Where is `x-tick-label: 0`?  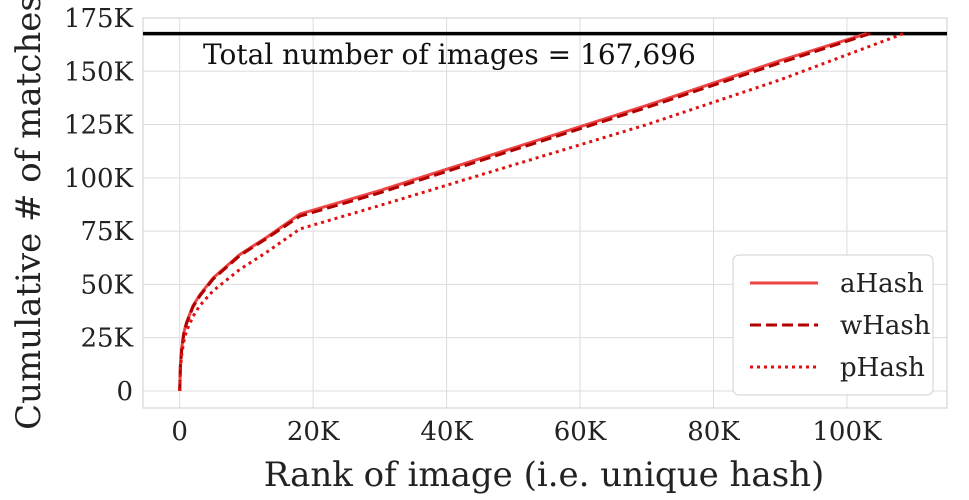 x-tick-label: 0 is located at coordinates (179, 432).